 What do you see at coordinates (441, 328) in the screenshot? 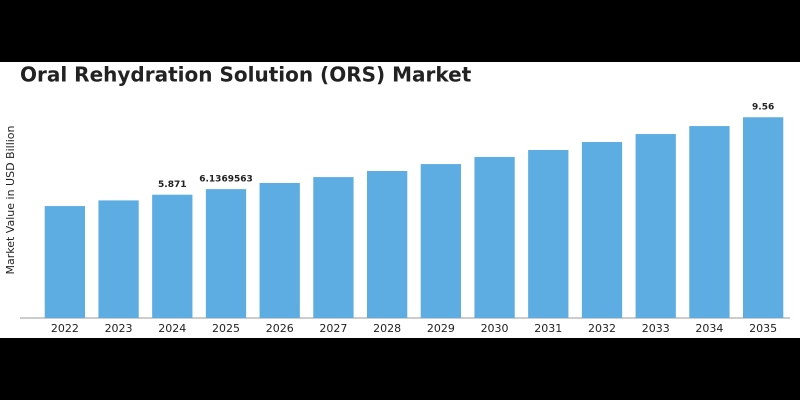
I see `x-tick-label: 2029` at bounding box center [441, 328].